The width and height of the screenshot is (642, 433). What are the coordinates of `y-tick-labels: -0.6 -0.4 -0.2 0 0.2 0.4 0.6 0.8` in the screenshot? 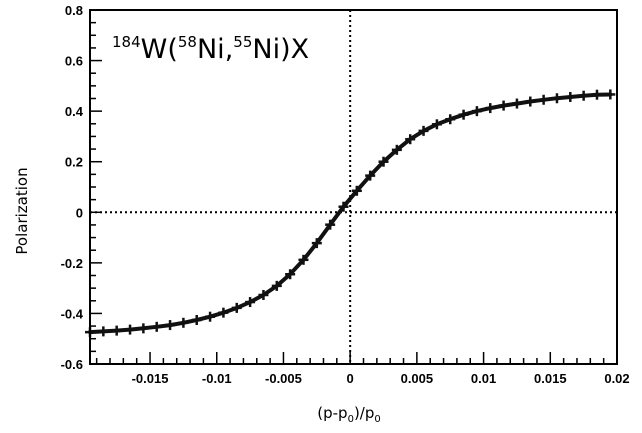 It's located at (72, 187).